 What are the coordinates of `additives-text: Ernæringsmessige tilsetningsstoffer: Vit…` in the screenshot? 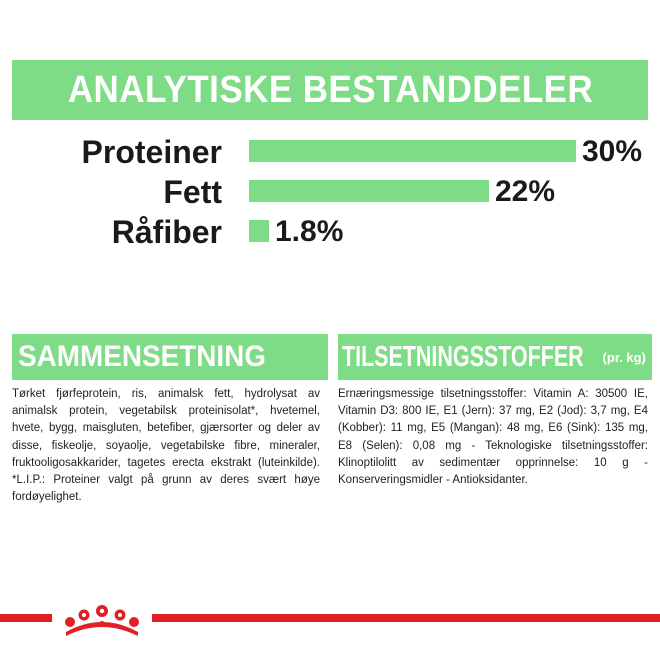 It's located at (493, 437).